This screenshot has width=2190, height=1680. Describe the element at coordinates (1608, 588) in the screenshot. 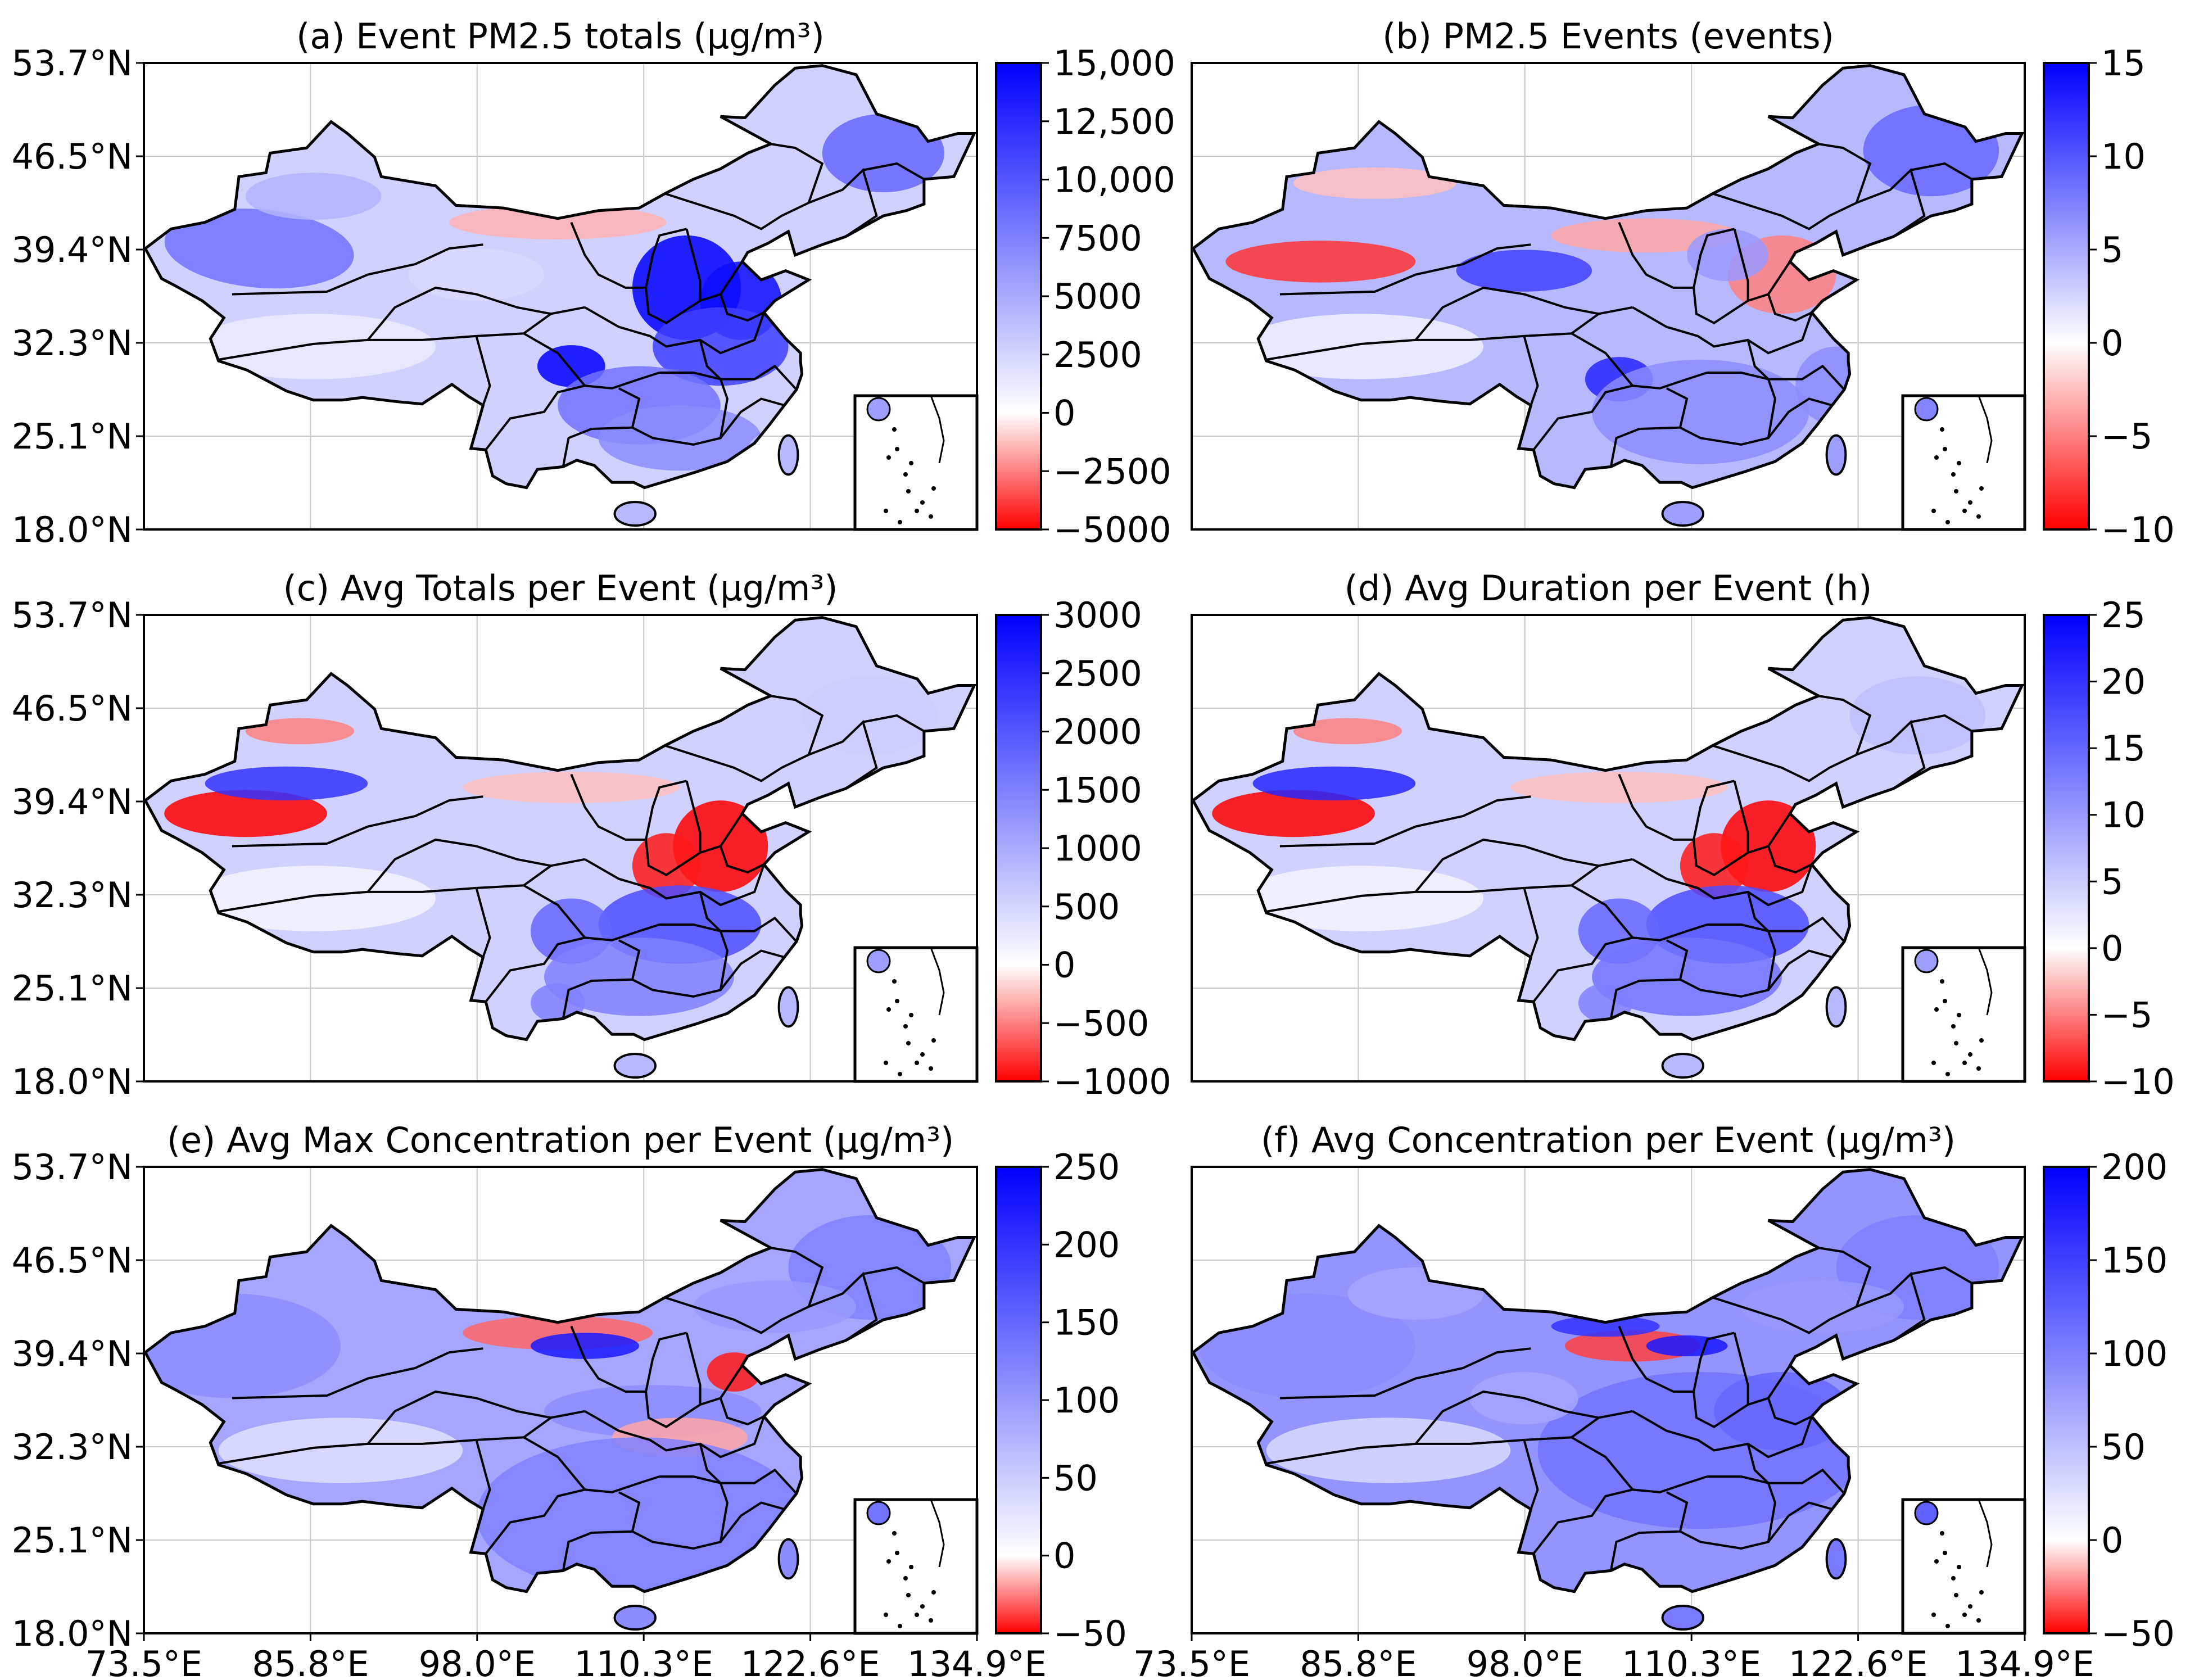

I see `panel-title: (d) Avg Duration per Event (h)` at that location.